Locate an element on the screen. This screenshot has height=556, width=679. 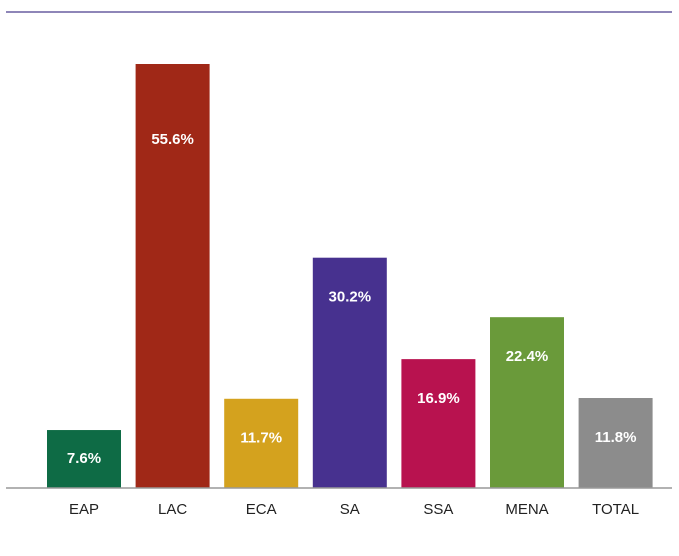
value-label: 30.2% is located at coordinates (350, 297).